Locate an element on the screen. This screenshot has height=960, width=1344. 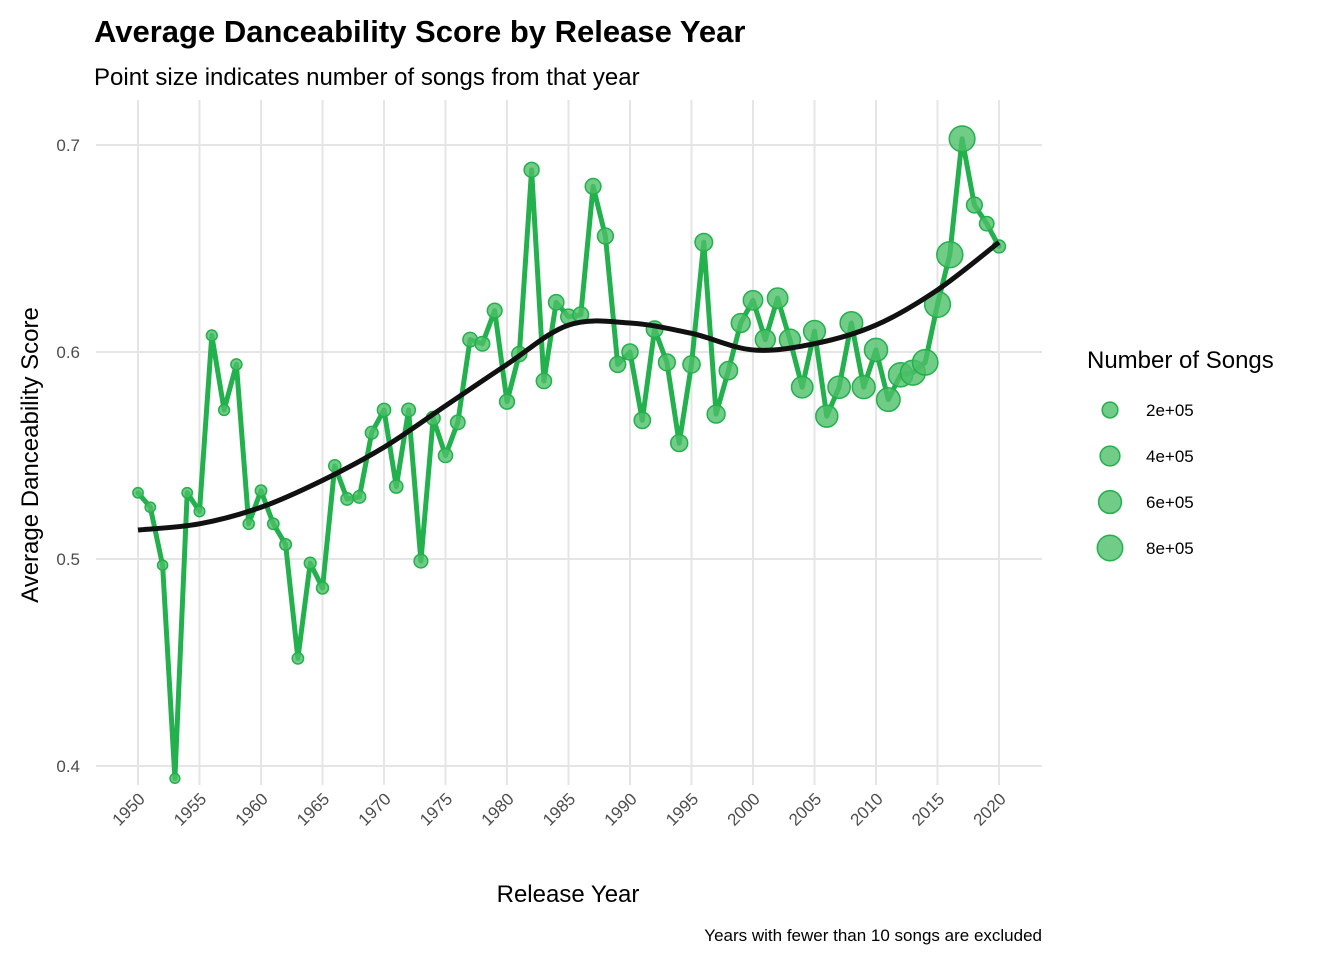
x-tick-label: 1995 is located at coordinates (682, 809).